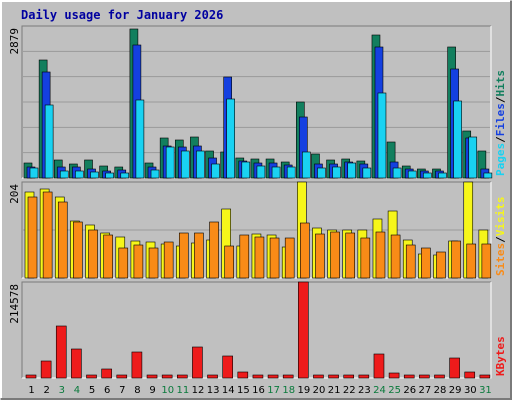 The width and height of the screenshot is (512, 400). I want to click on x-tick-label-day-14: 14, so click(228, 390).